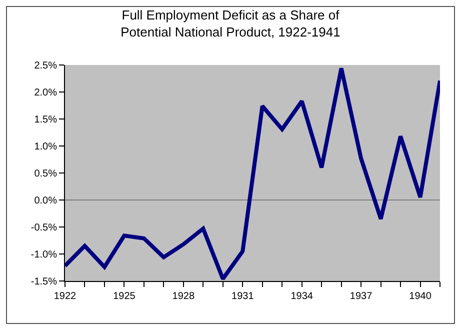 The image size is (463, 332). I want to click on y-tick-label: 2.0%, so click(46, 93).